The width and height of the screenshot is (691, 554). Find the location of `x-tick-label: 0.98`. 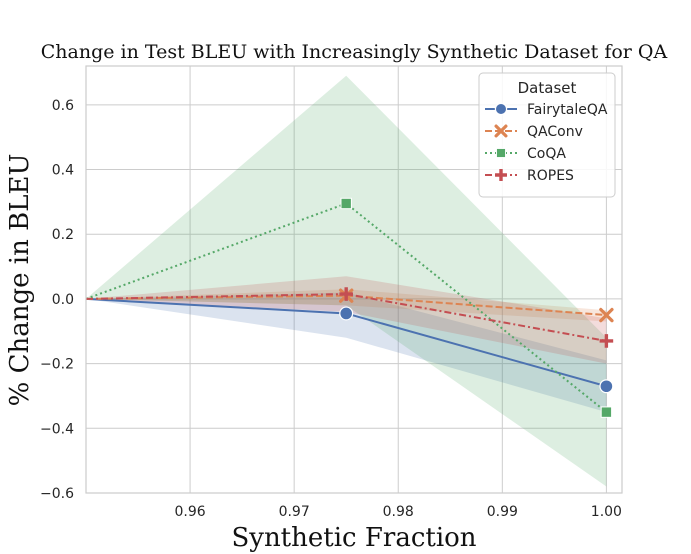

x-tick-label: 0.98 is located at coordinates (398, 512).